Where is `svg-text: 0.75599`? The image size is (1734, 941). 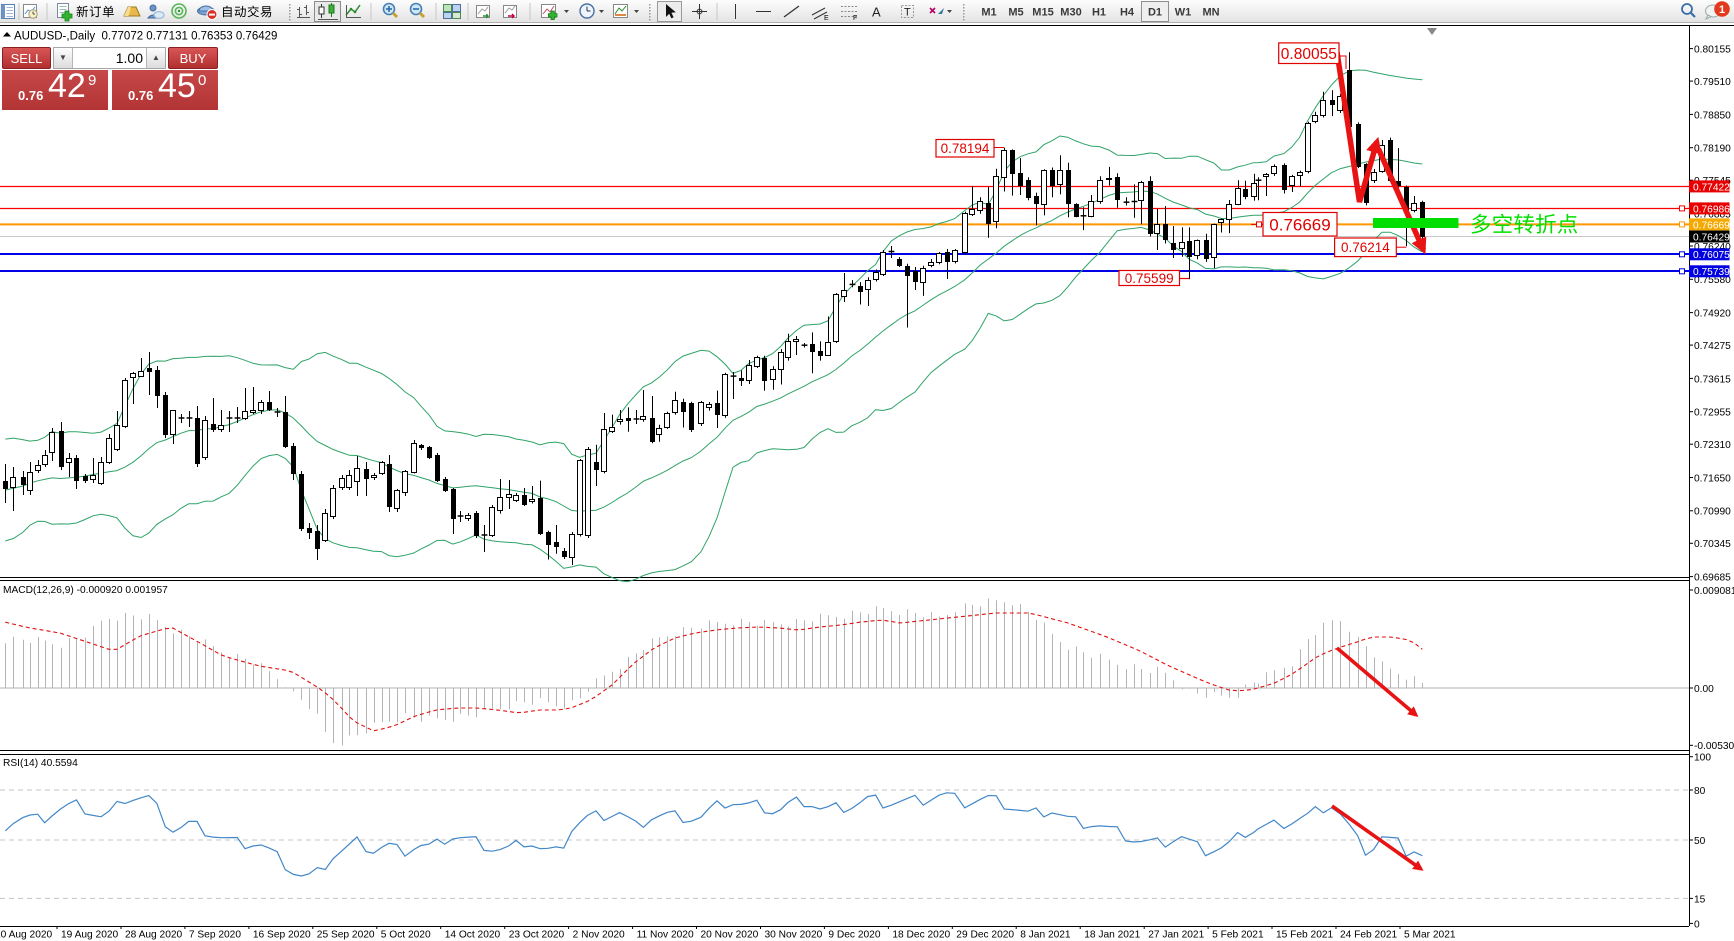
svg-text: 0.75599 is located at coordinates (1149, 278).